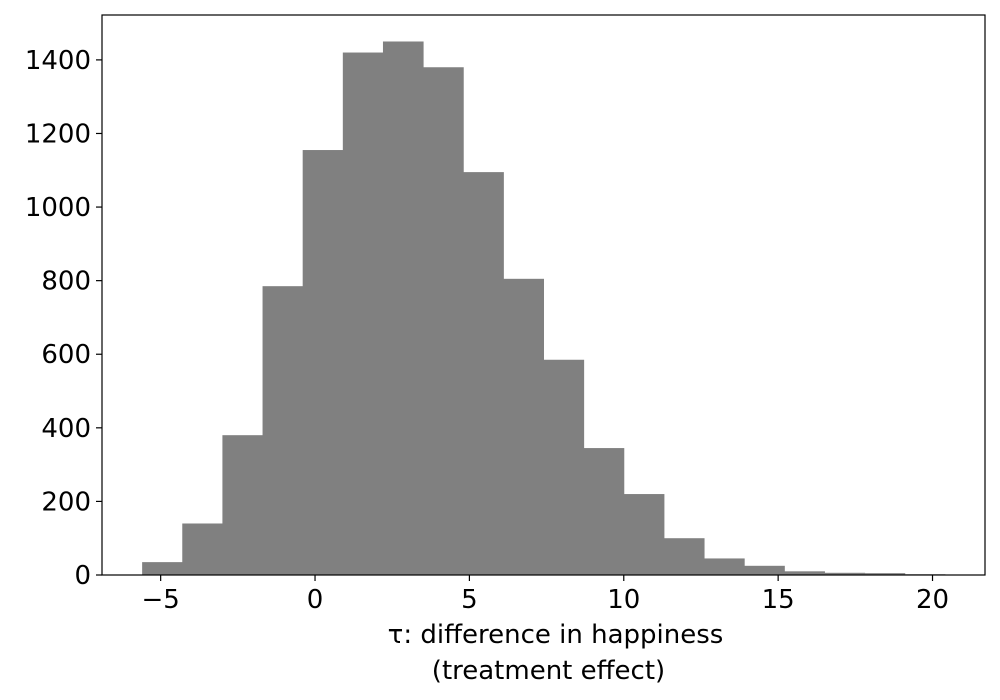  What do you see at coordinates (315, 600) in the screenshot?
I see `x-tick-label: 0` at bounding box center [315, 600].